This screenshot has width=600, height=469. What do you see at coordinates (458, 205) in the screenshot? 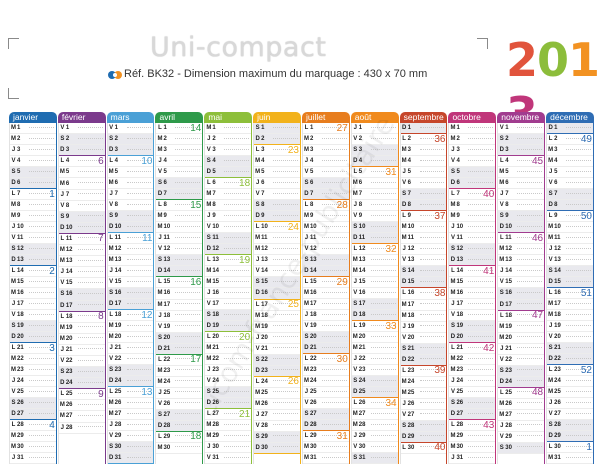
I see `day-number: 8` at bounding box center [458, 205].